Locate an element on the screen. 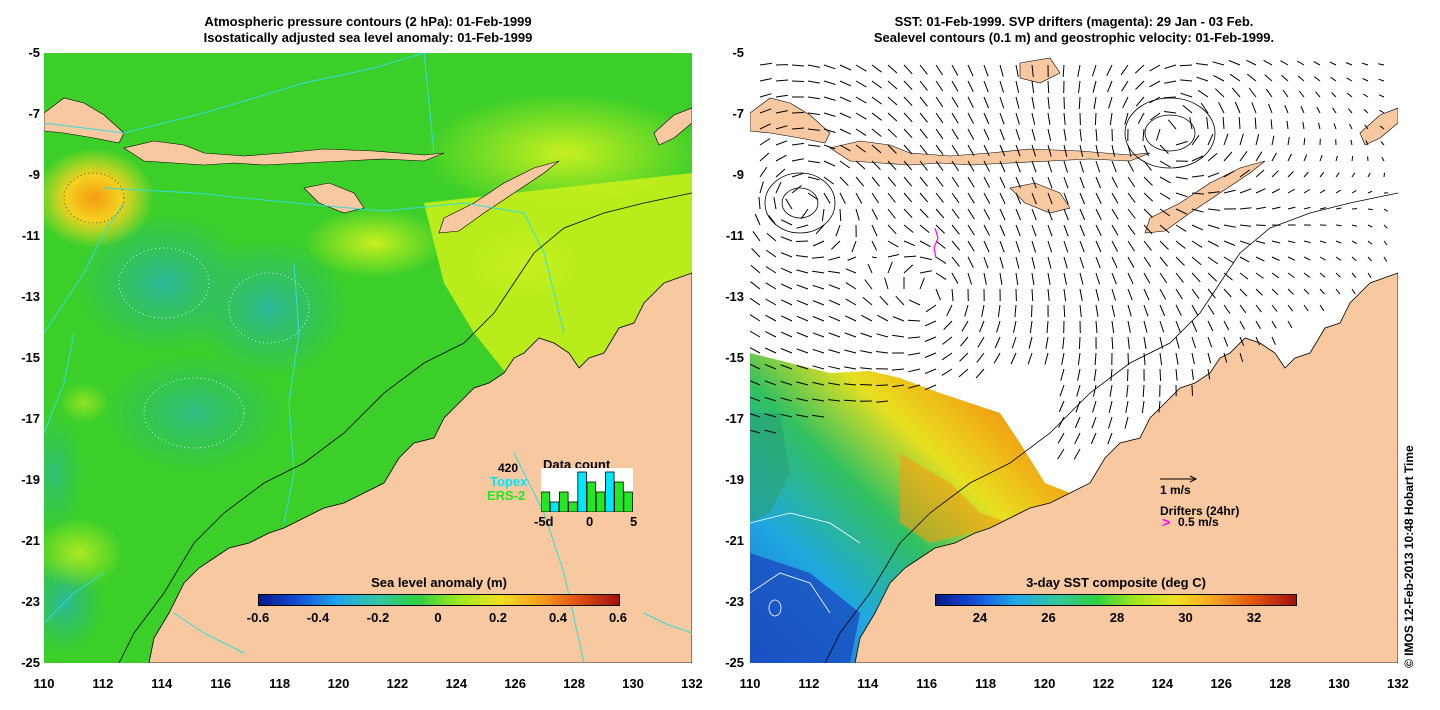 This screenshot has height=710, width=1440. hist-tick-0: 0 is located at coordinates (590, 521).